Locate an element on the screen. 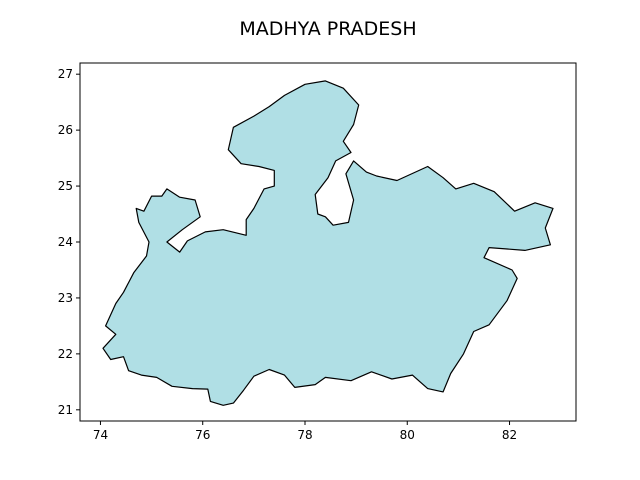 This screenshot has width=640, height=480. chart-title: MADHYA PRADESH is located at coordinates (327, 29).